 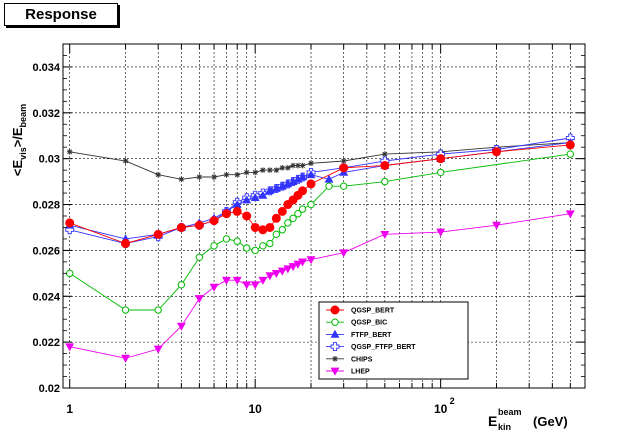 What do you see at coordinates (550, 421) in the screenshot?
I see `x-label-unit: (GeV)` at bounding box center [550, 421].